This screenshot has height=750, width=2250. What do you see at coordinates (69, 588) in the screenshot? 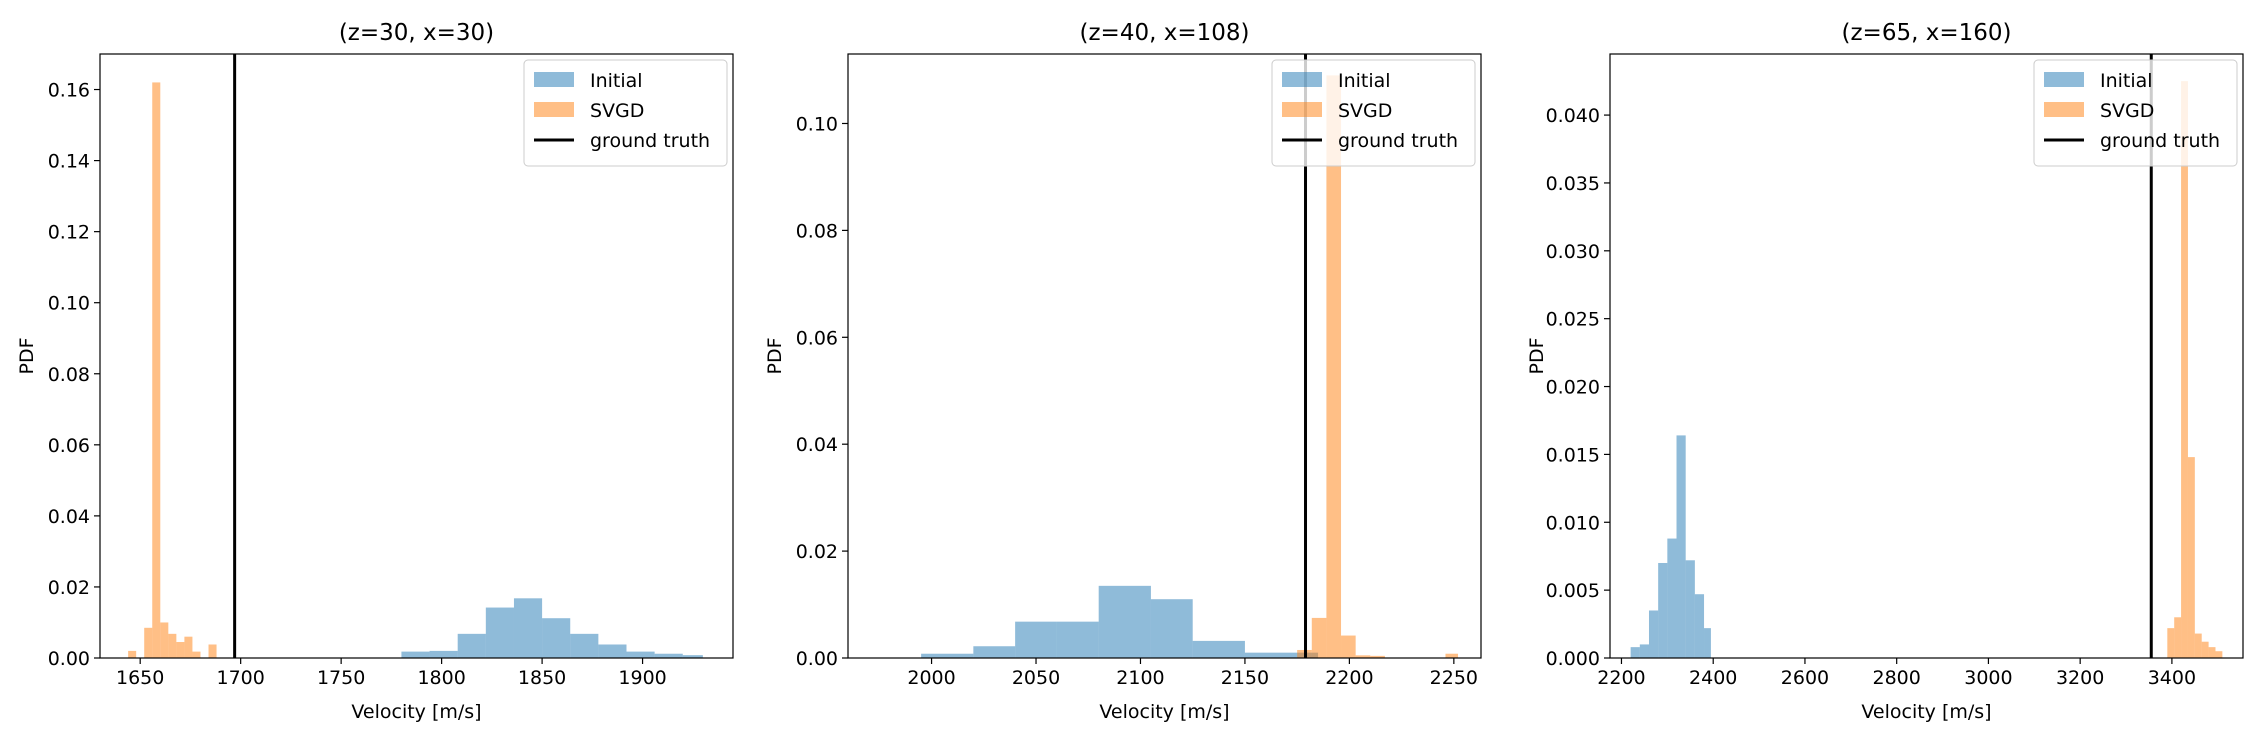
I see `y-tick-label: 0.02` at bounding box center [69, 588].